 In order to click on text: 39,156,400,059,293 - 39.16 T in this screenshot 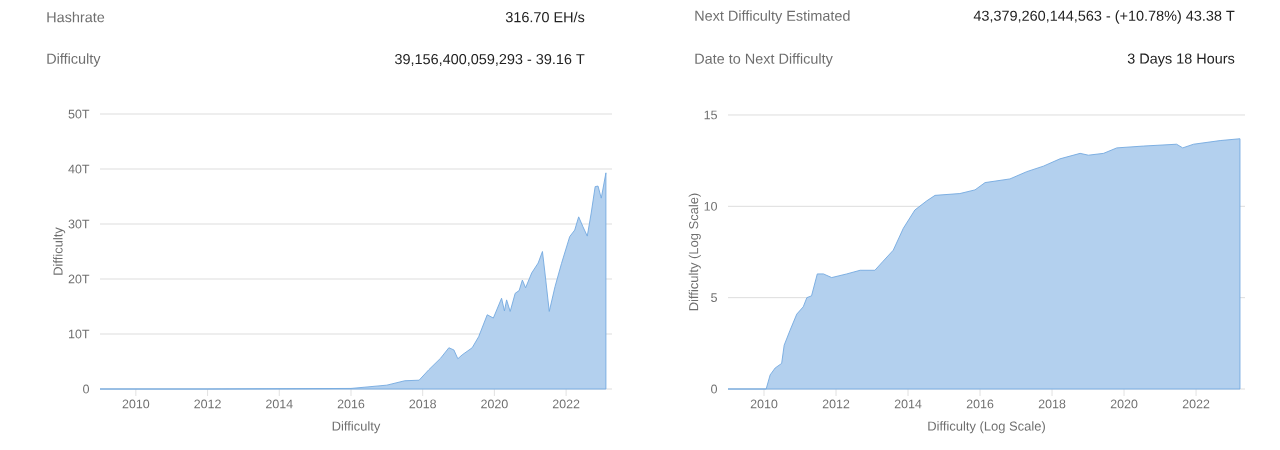, I will do `click(490, 60)`.